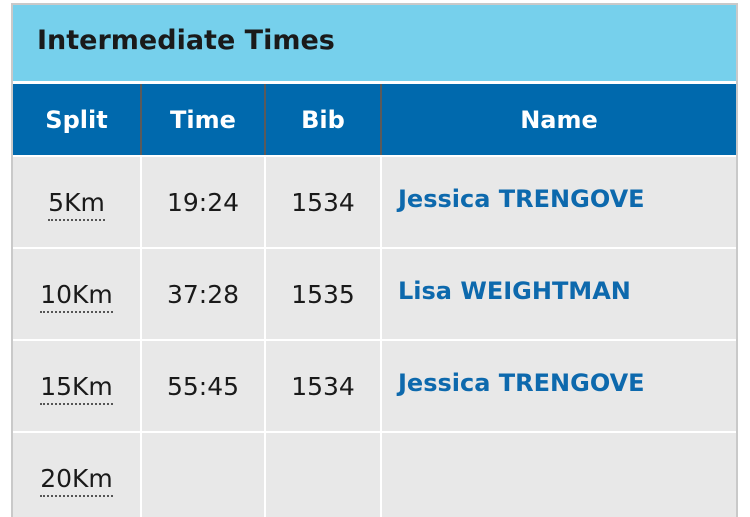 The image size is (750, 517). Describe the element at coordinates (558, 120) in the screenshot. I see `column-header-name: Name` at that location.